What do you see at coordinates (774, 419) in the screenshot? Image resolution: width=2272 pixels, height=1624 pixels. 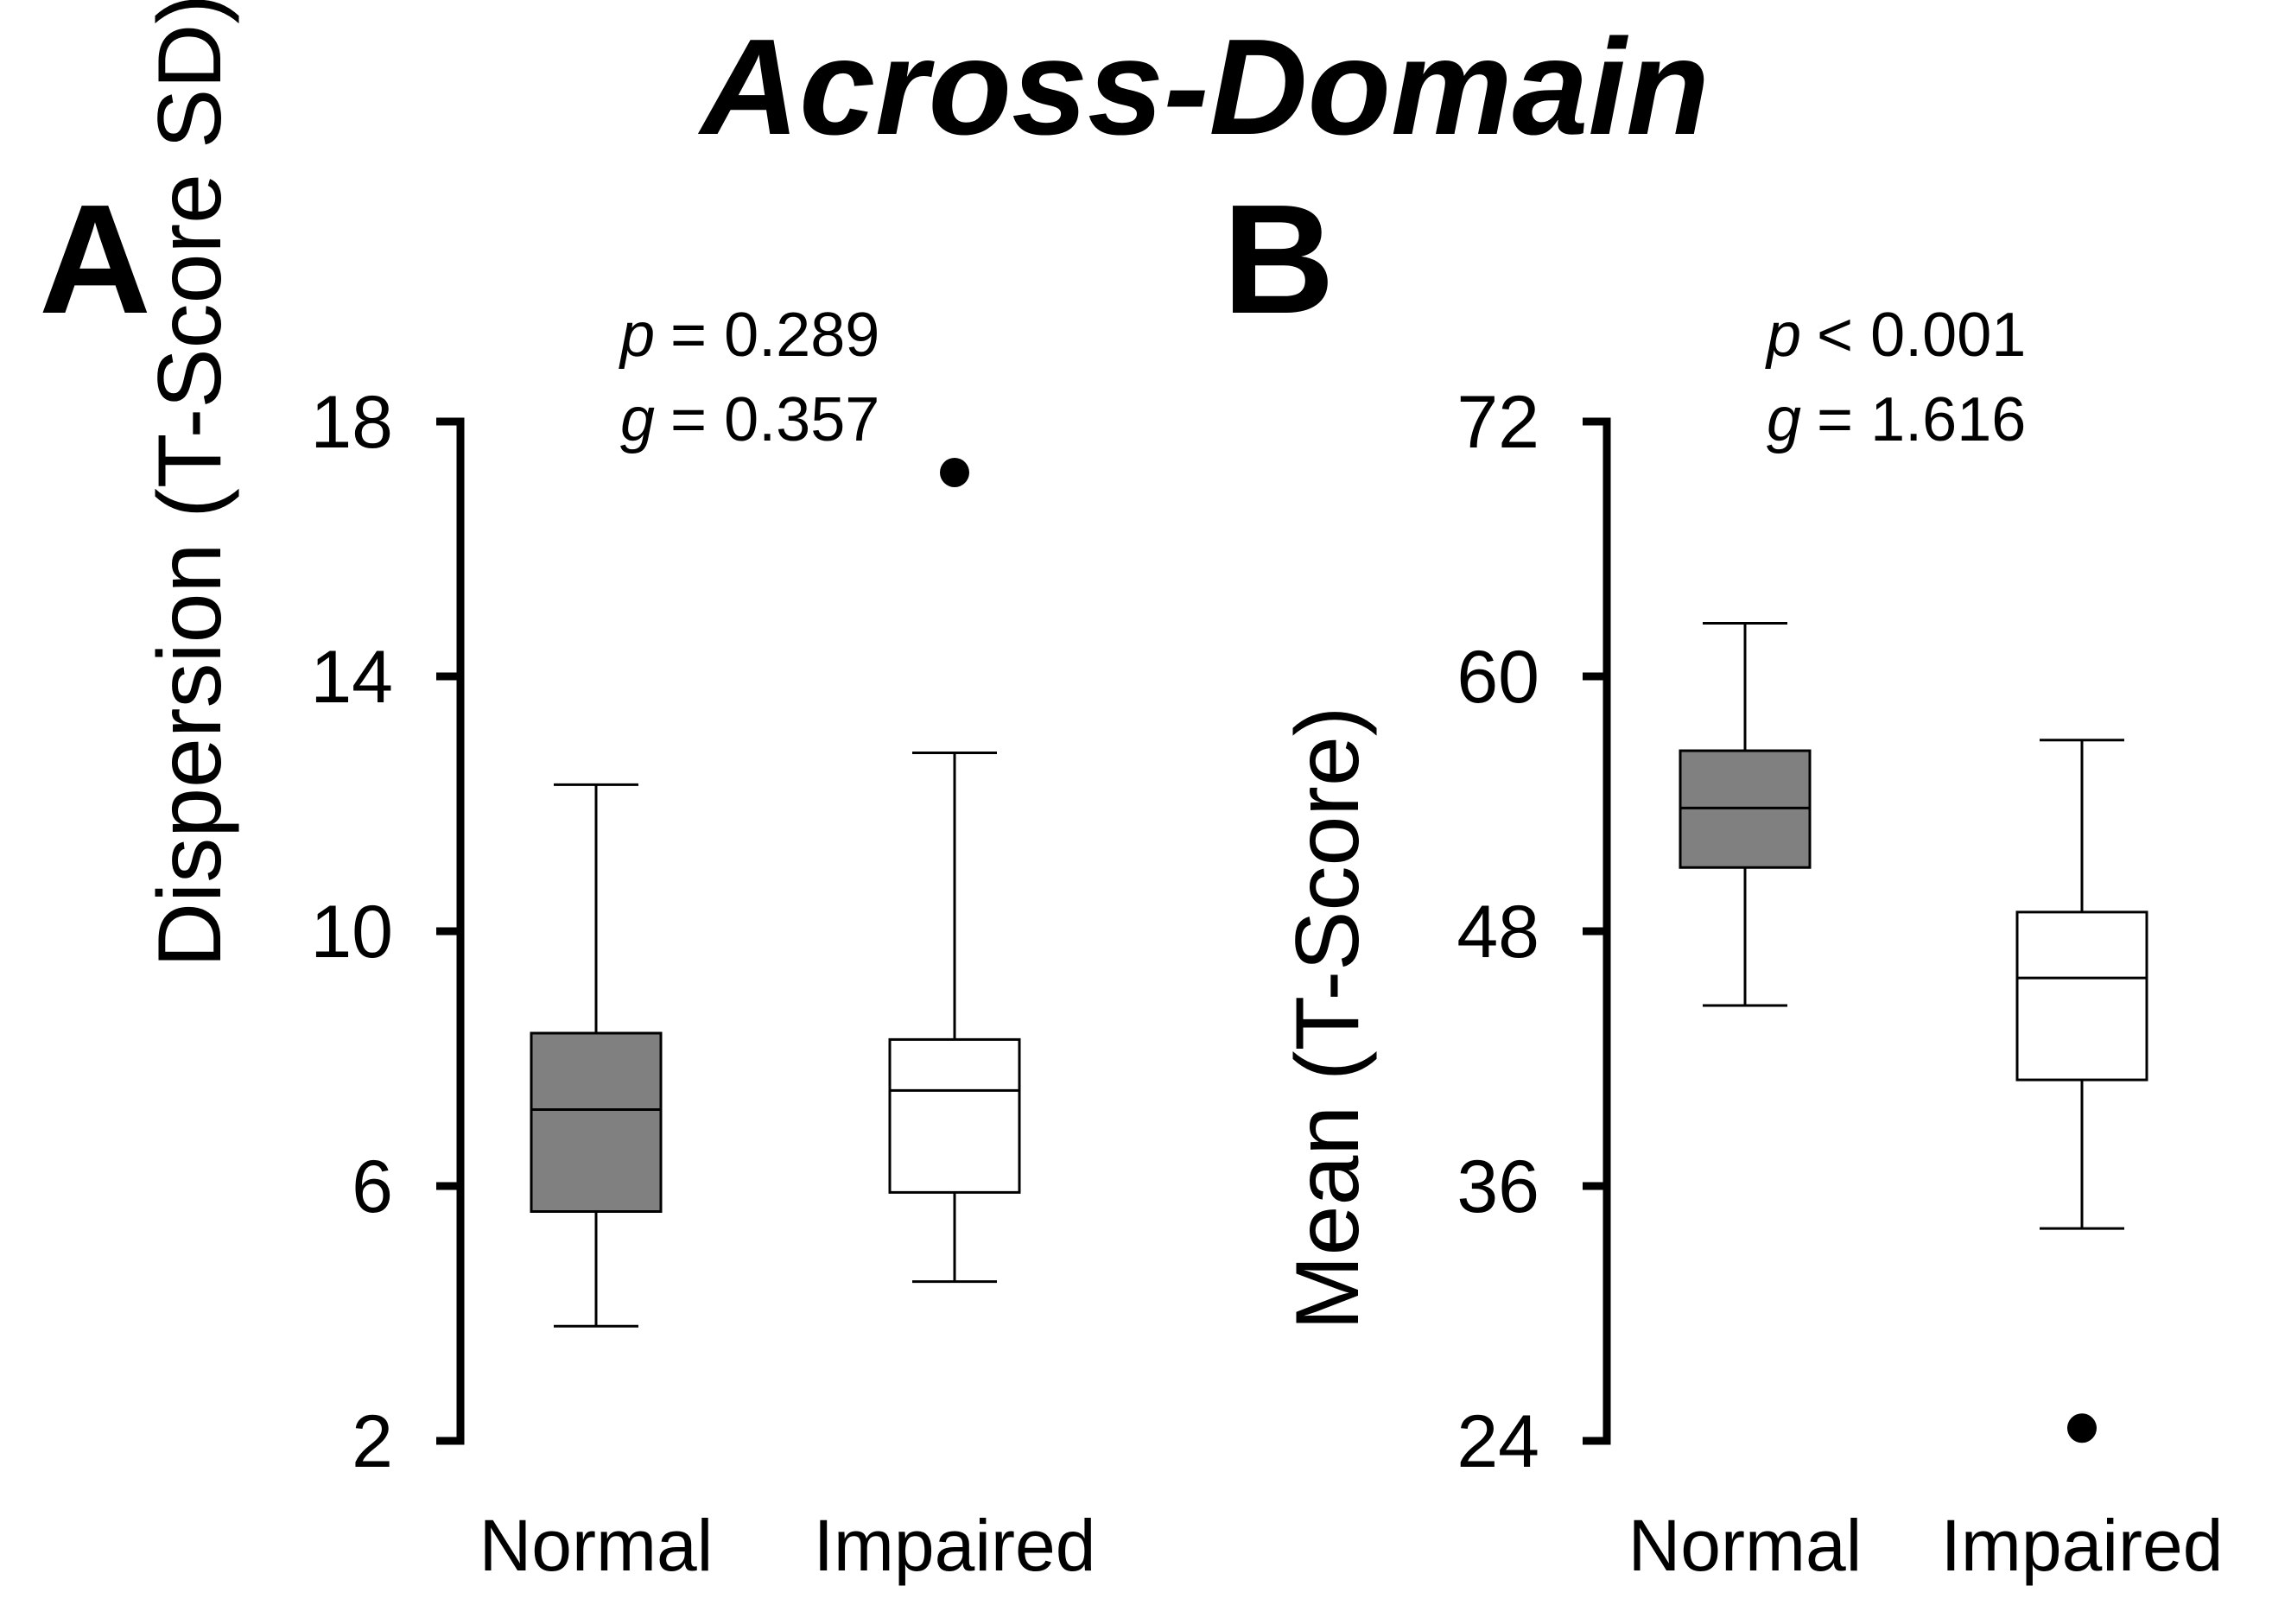 I see `panel-a-g-text: = 0.357` at bounding box center [774, 419].